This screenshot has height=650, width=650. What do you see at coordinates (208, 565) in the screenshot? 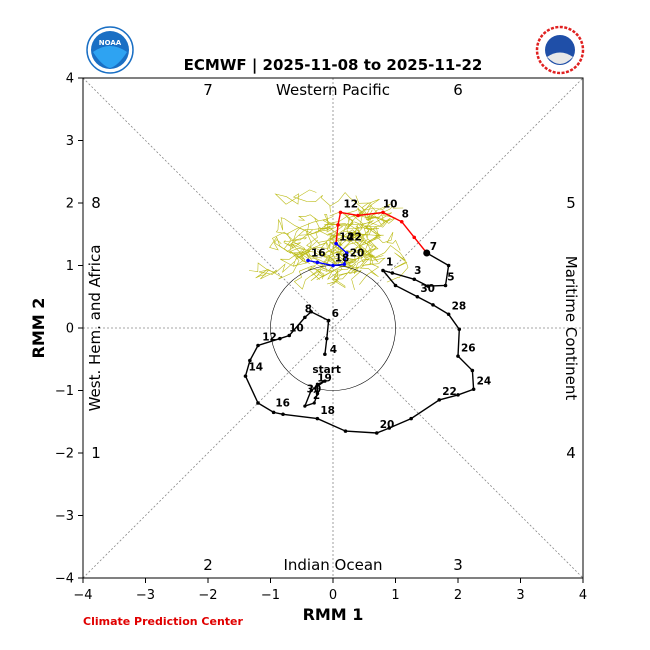
I see `phase-2-label: 2` at bounding box center [208, 565].